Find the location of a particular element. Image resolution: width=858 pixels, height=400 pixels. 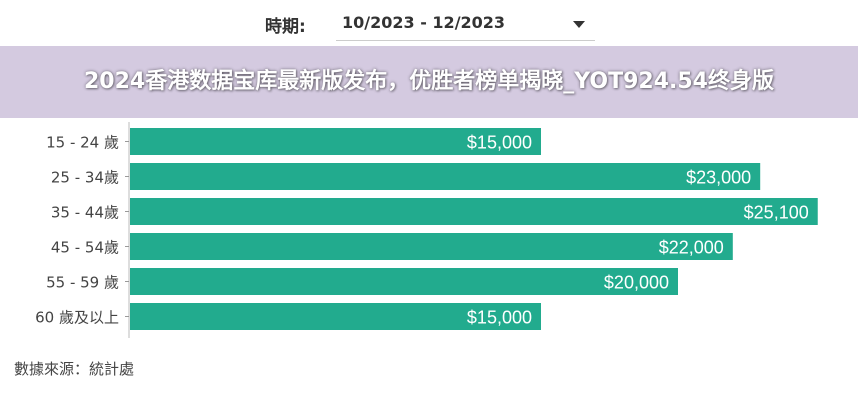

caret-down-icon is located at coordinates (579, 24).